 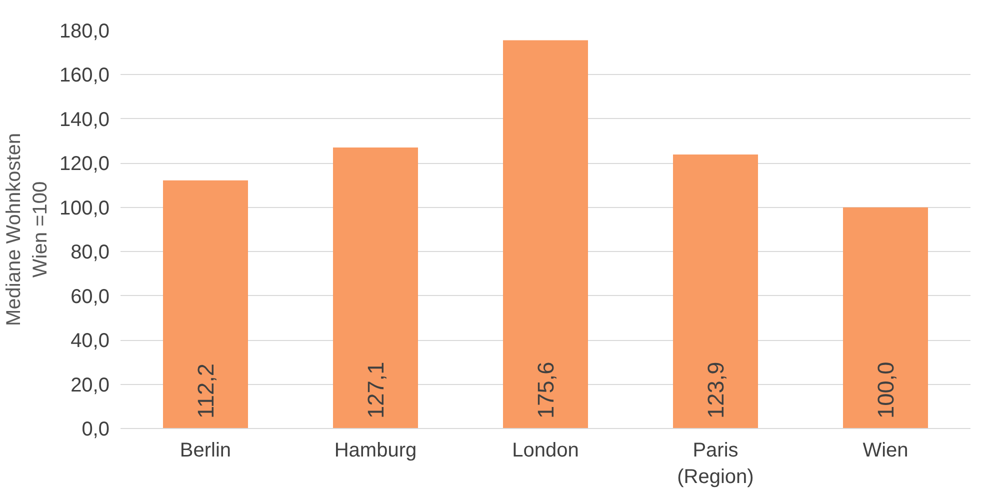 I want to click on data-label: 112,2, so click(x=205, y=390).